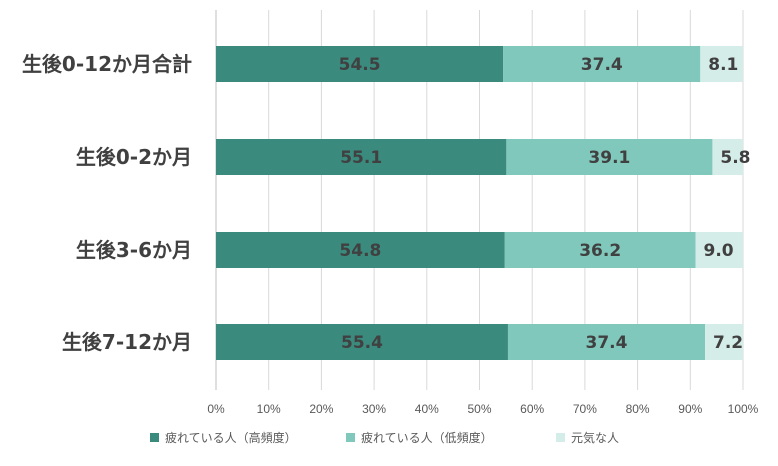  Describe the element at coordinates (532, 409) in the screenshot. I see `x-tick-label: 60%` at that location.